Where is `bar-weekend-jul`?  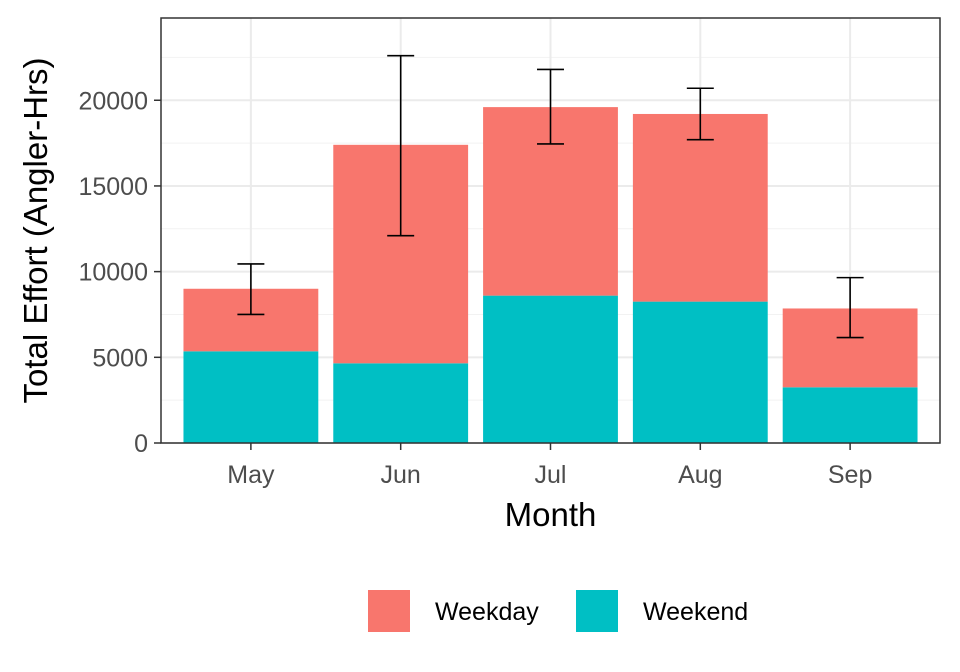 bar-weekend-jul is located at coordinates (550, 369).